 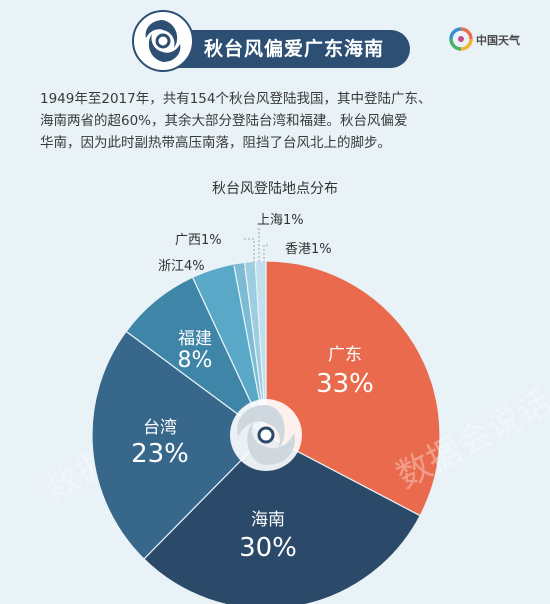 What do you see at coordinates (461, 39) in the screenshot?
I see `weather-logo-icon` at bounding box center [461, 39].